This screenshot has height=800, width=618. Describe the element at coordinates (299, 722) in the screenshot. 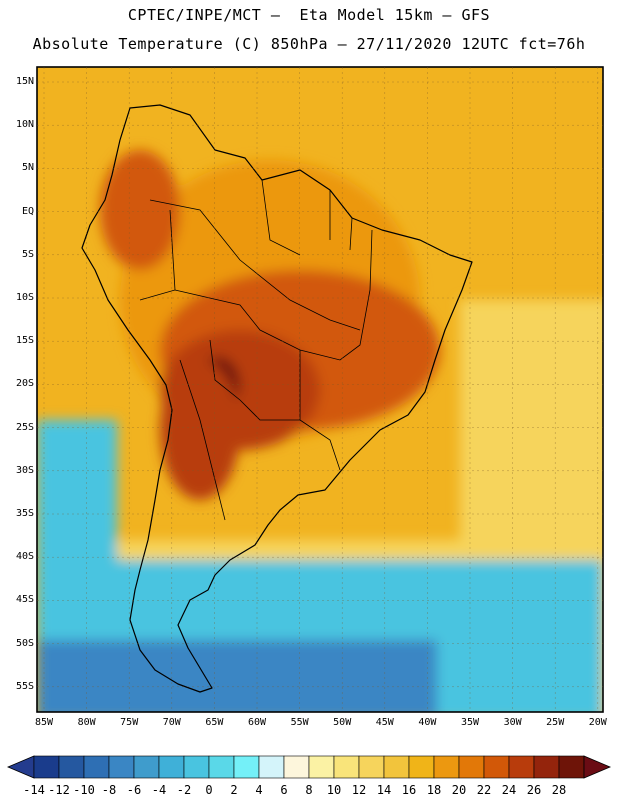

I see `lon-tick-label: 55W` at that location.